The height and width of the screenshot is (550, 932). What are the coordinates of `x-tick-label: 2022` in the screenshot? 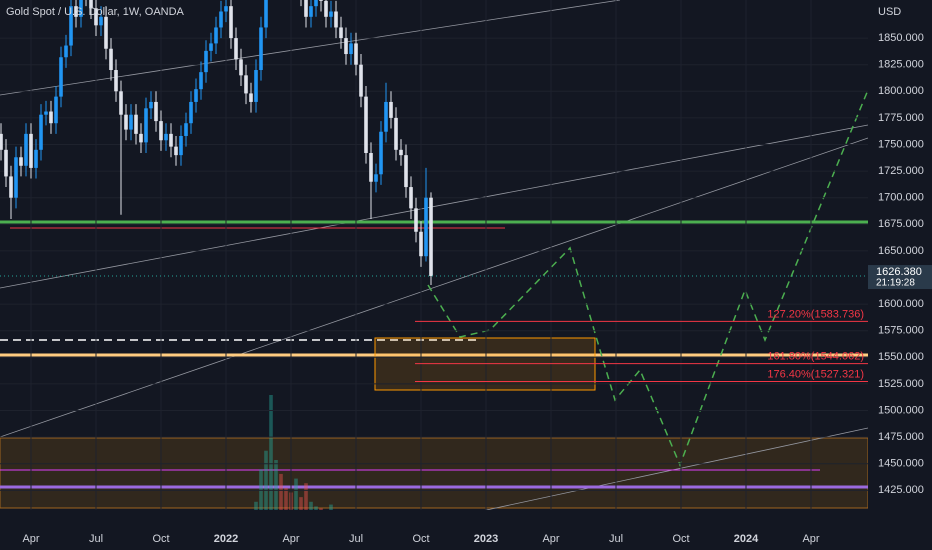 It's located at (226, 539).